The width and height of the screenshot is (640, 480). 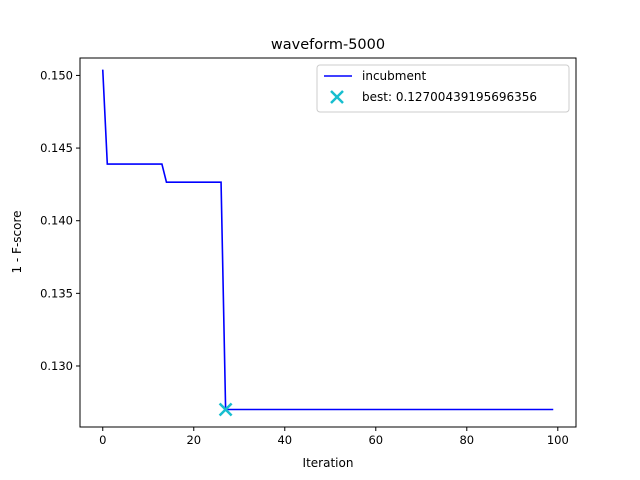 I want to click on legend-best-label: best: 0.12700439195696356, so click(x=449, y=97).